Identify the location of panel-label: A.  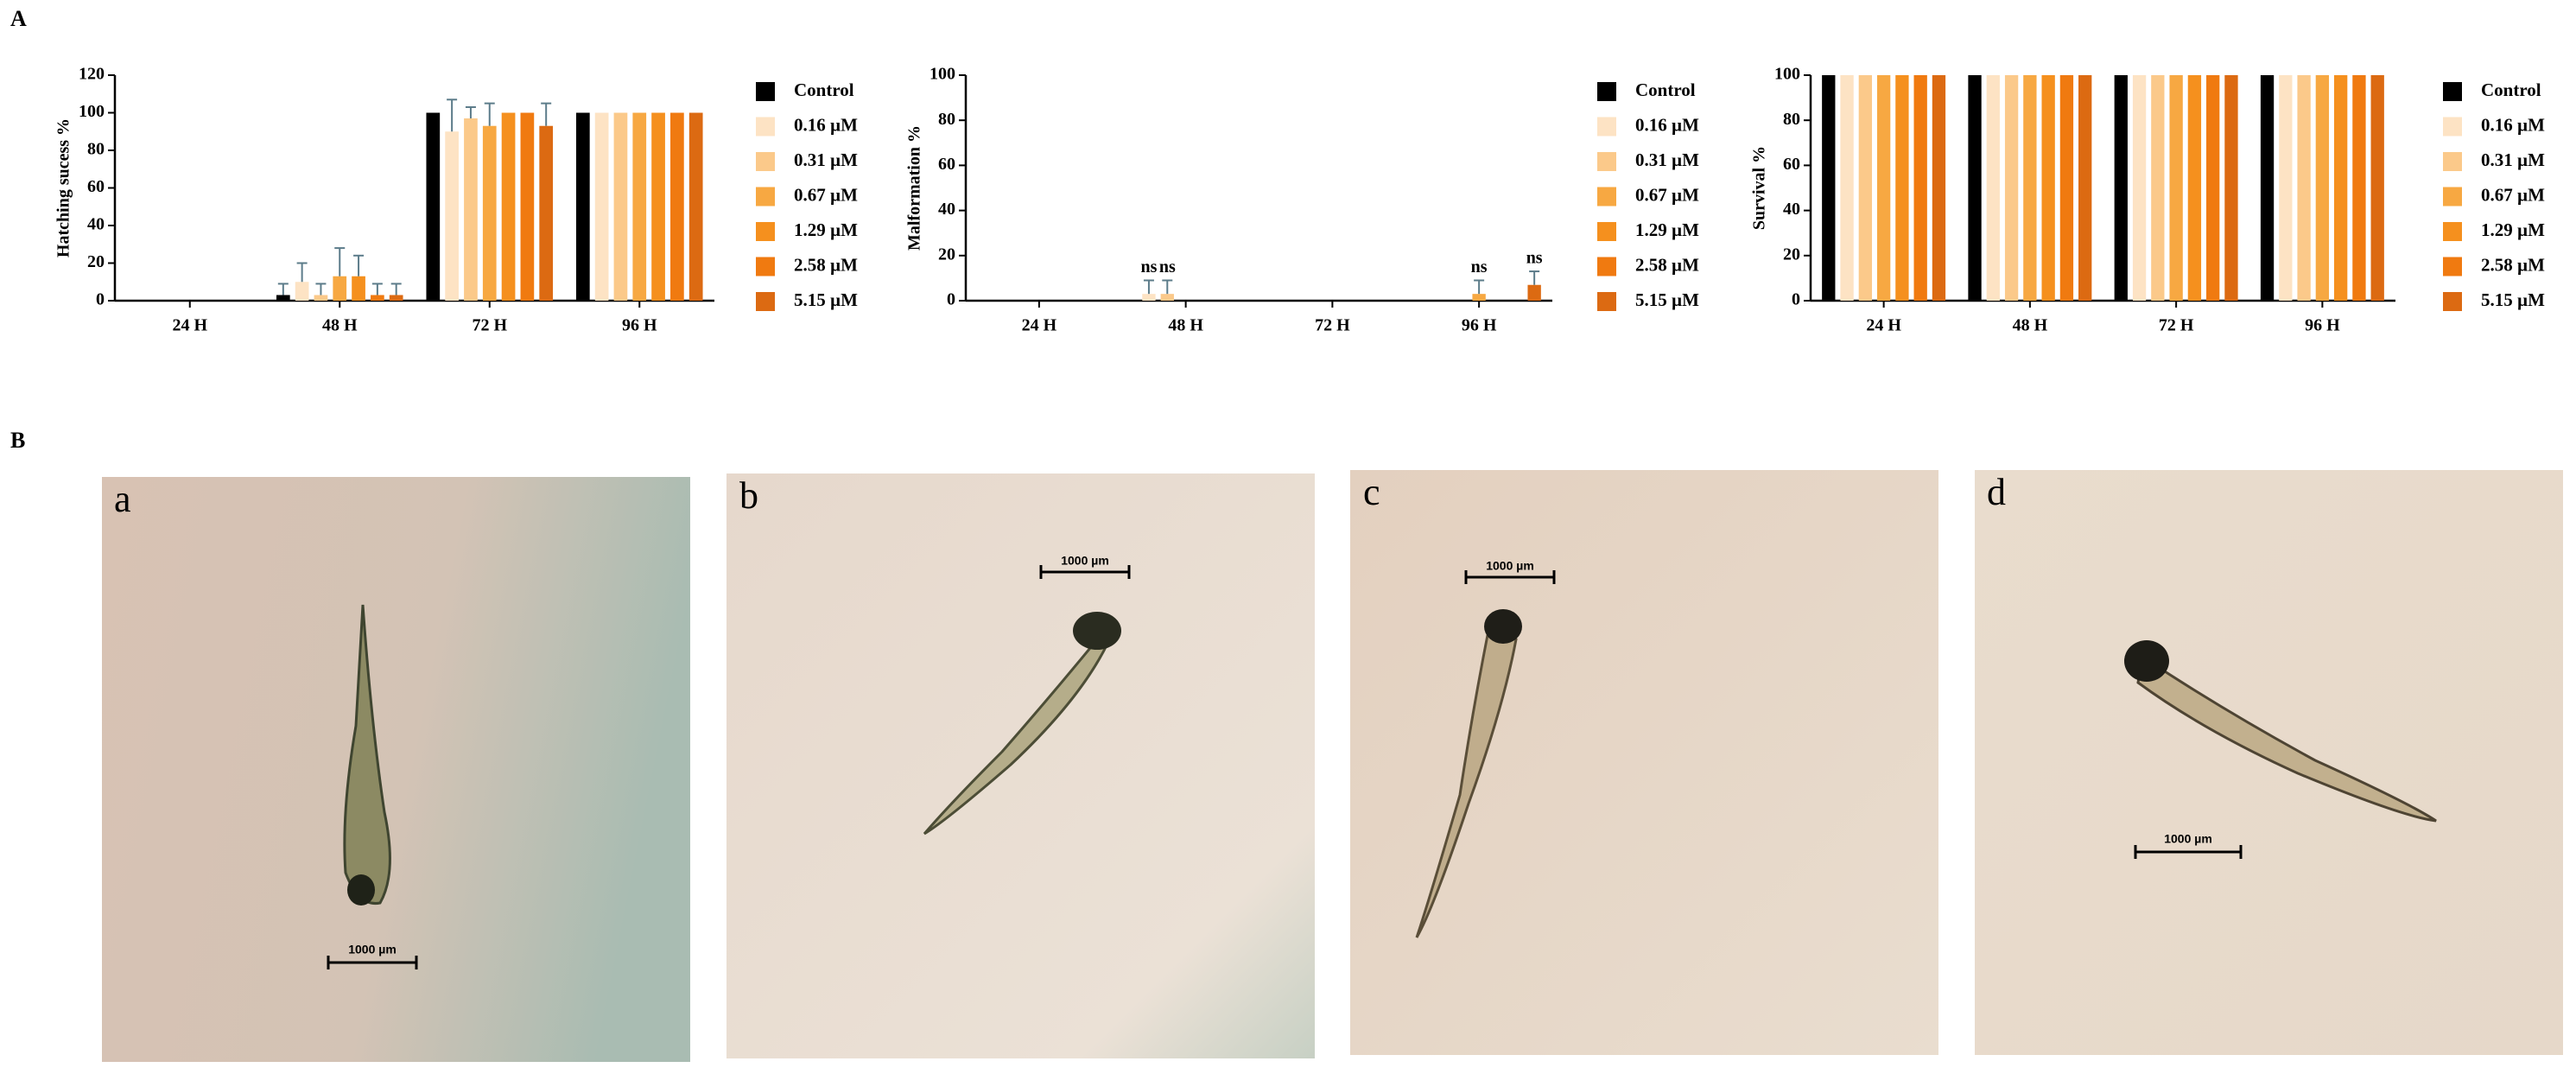
(18, 18).